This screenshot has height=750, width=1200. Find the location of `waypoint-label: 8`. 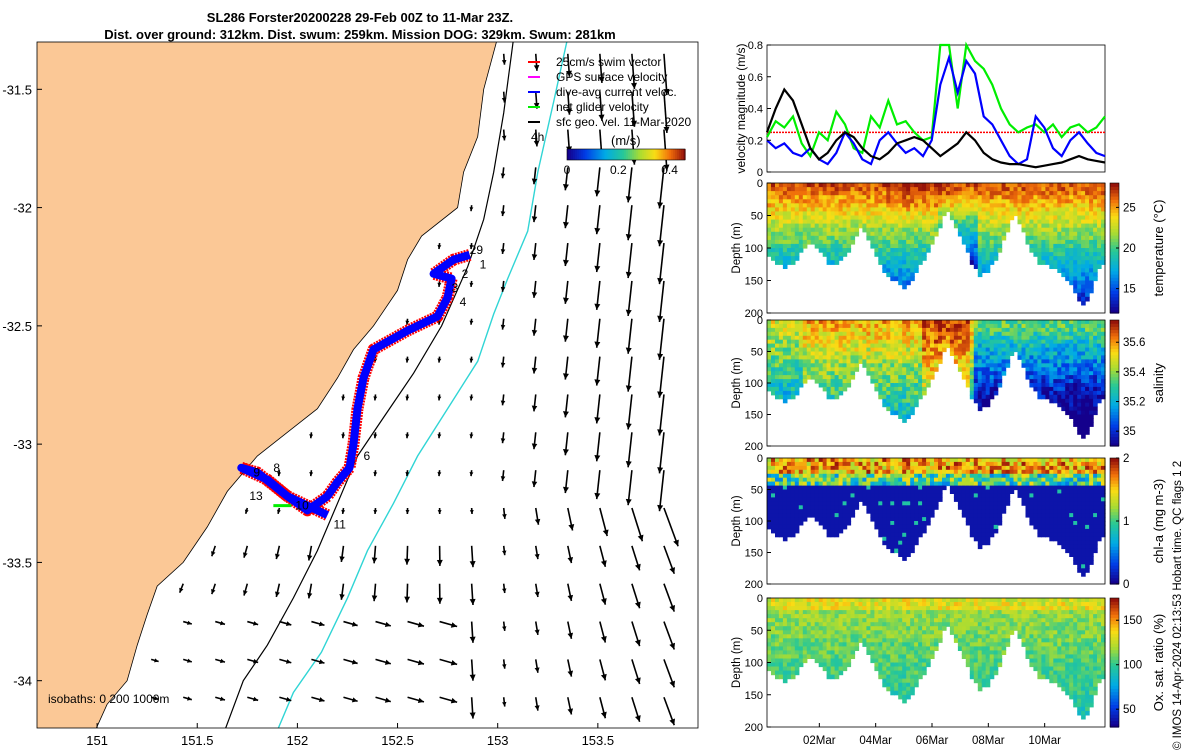

waypoint-label: 8 is located at coordinates (276, 468).